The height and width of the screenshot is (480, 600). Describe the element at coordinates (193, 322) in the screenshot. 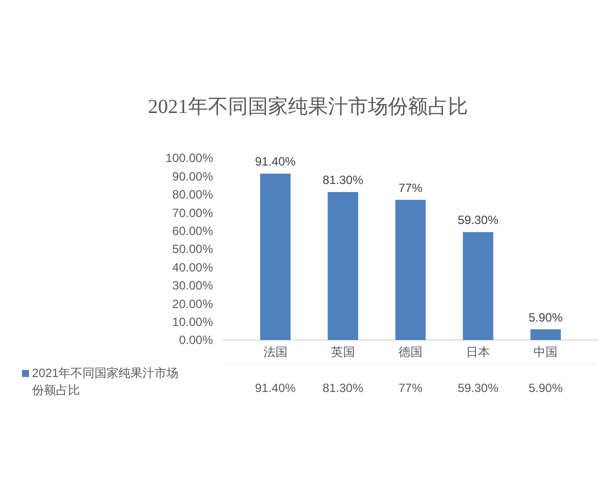

I see `y-tick-label: 10.00%` at that location.